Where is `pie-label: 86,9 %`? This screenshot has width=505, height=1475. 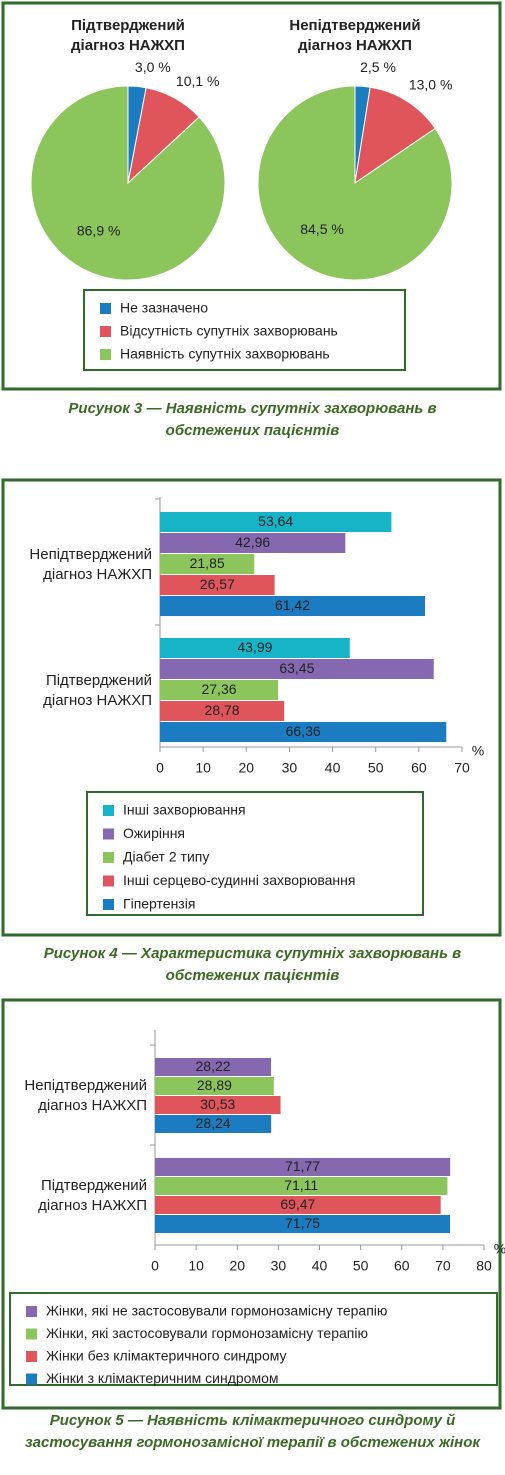
pie-label: 86,9 % is located at coordinates (99, 231).